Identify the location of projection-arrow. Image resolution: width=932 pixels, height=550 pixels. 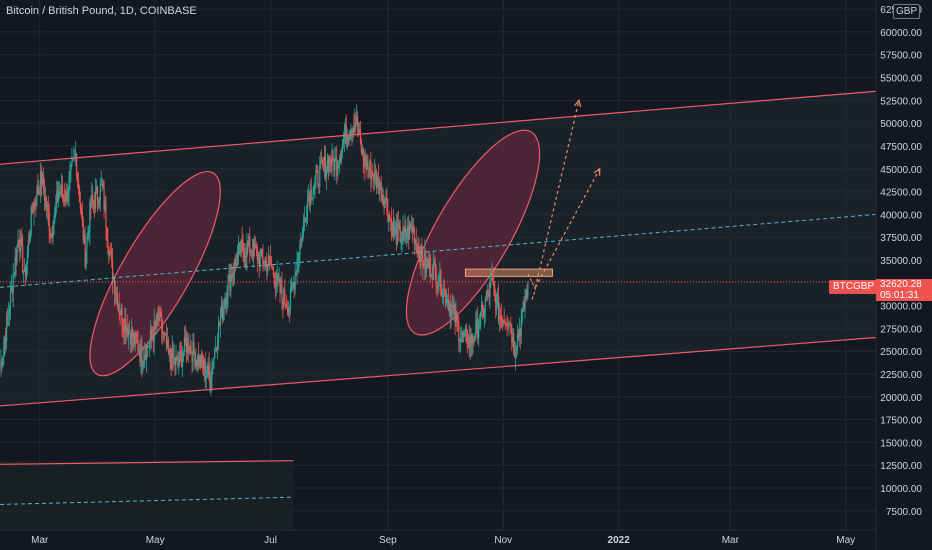
(567, 228).